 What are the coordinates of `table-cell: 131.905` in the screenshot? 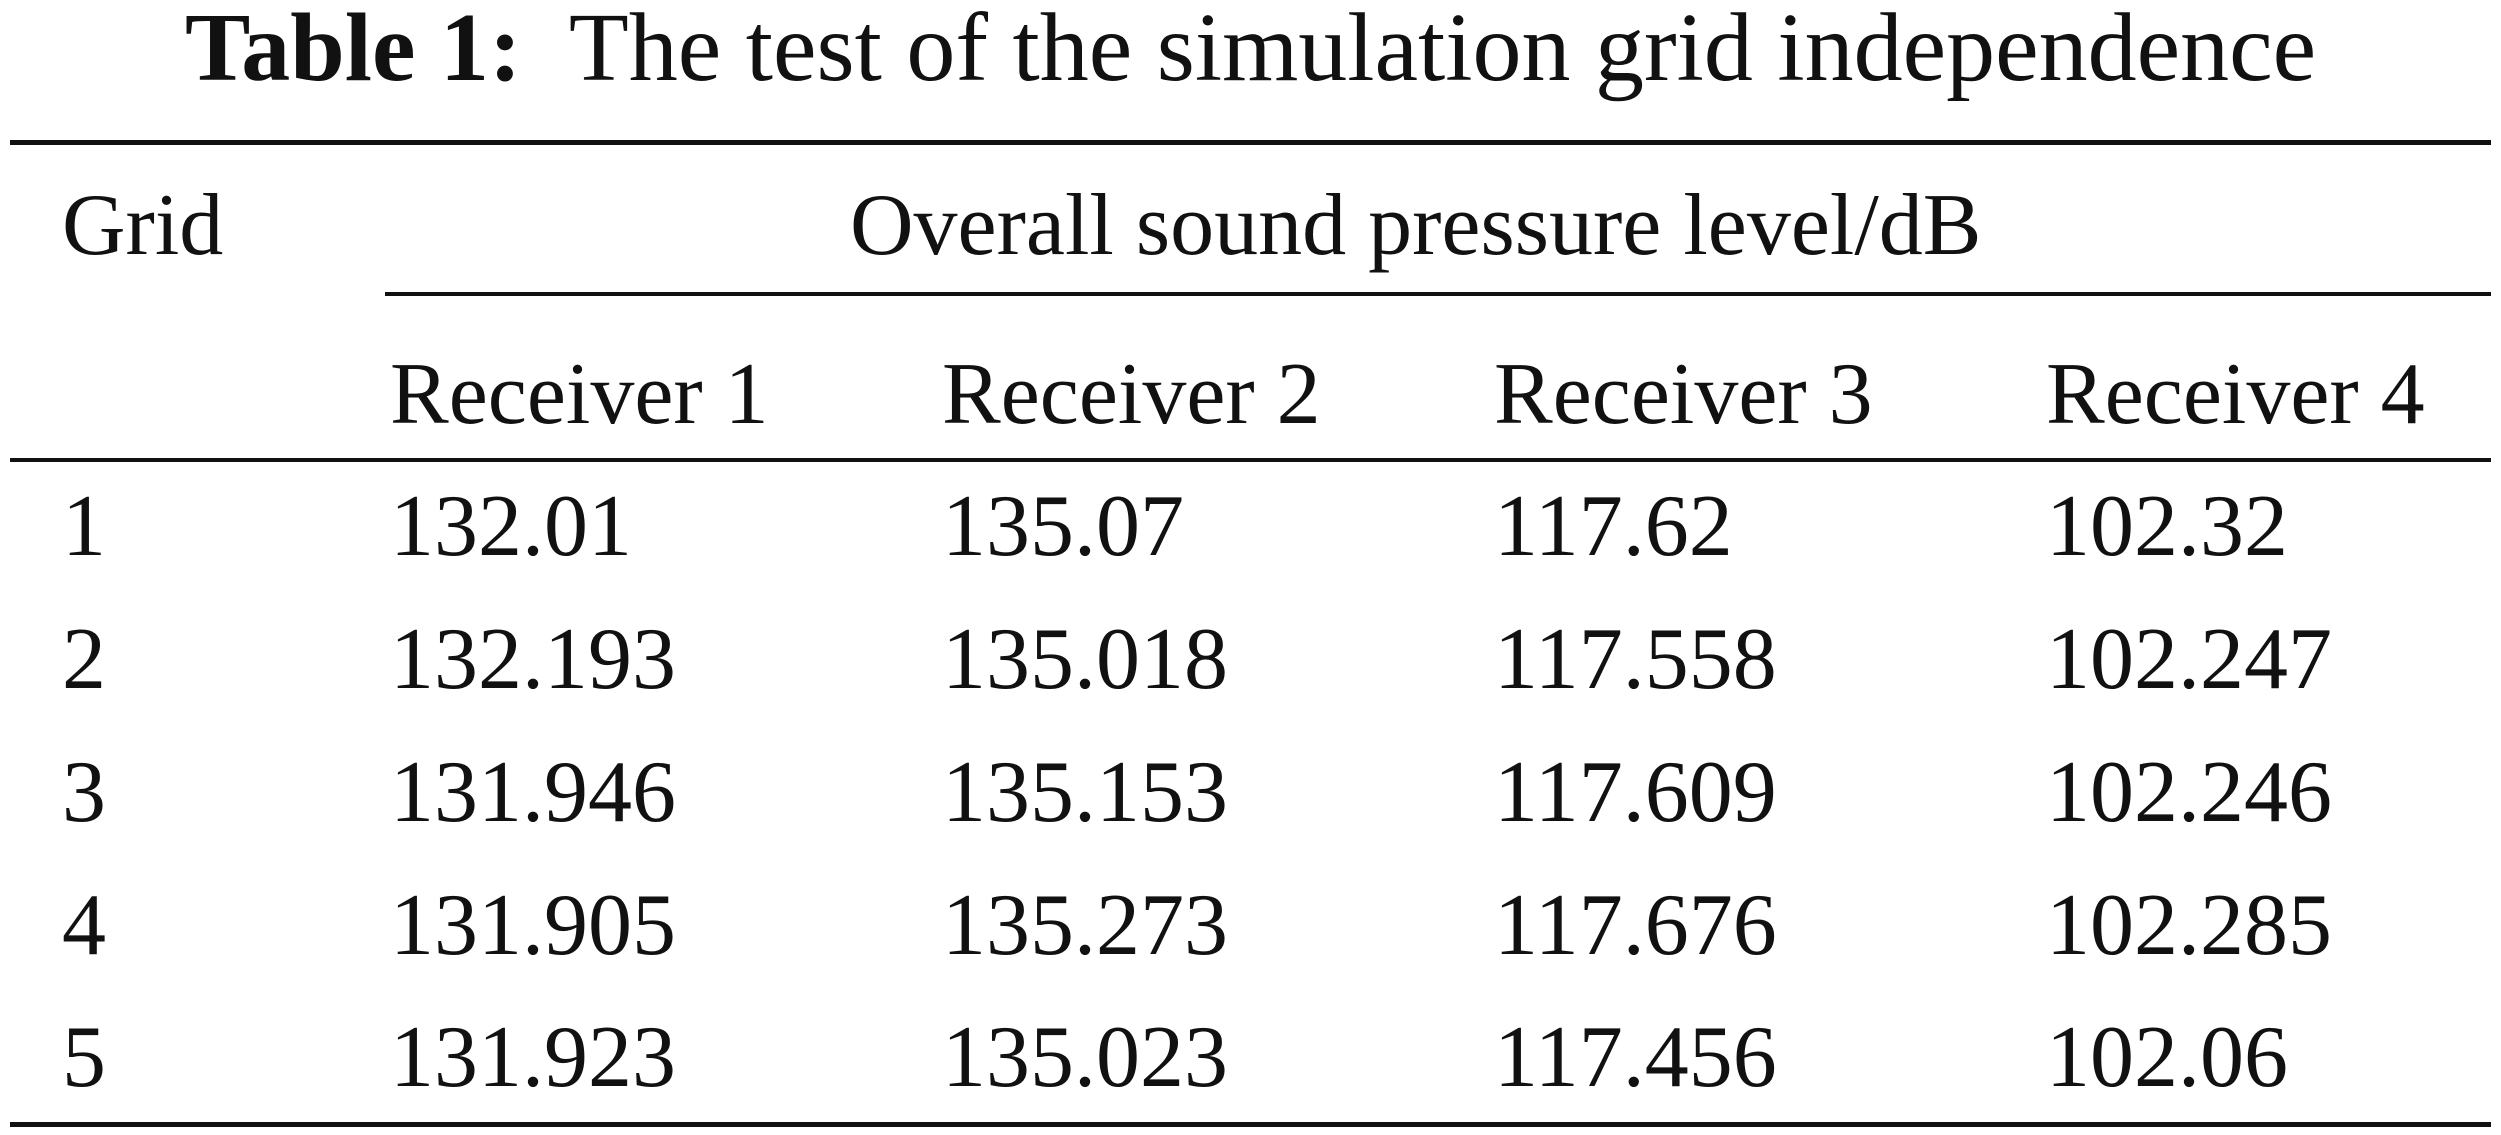 It's located at (533, 925).